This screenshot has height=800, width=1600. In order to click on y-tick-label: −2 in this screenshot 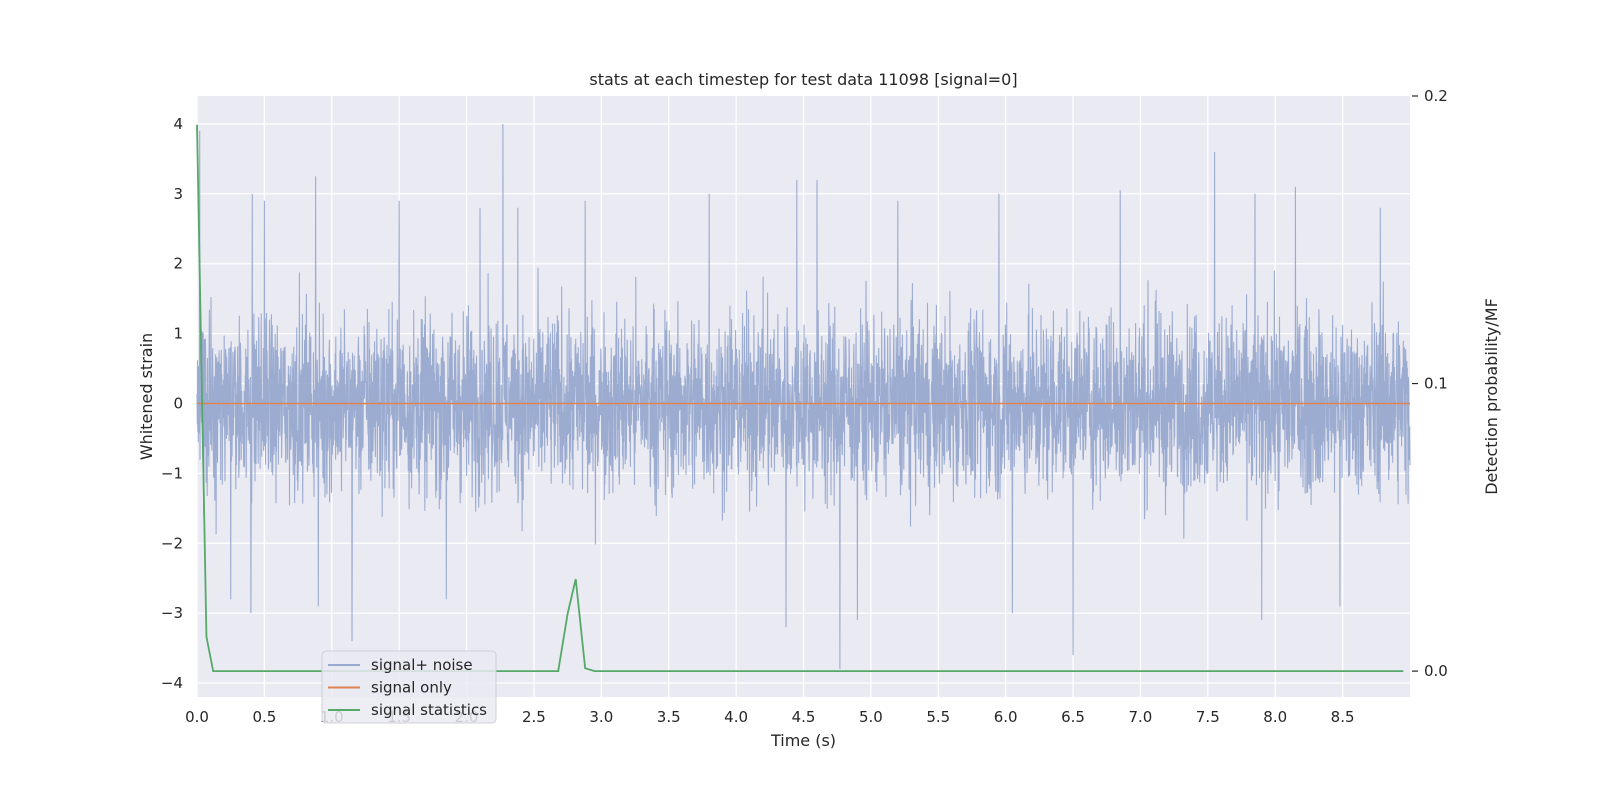, I will do `click(172, 543)`.